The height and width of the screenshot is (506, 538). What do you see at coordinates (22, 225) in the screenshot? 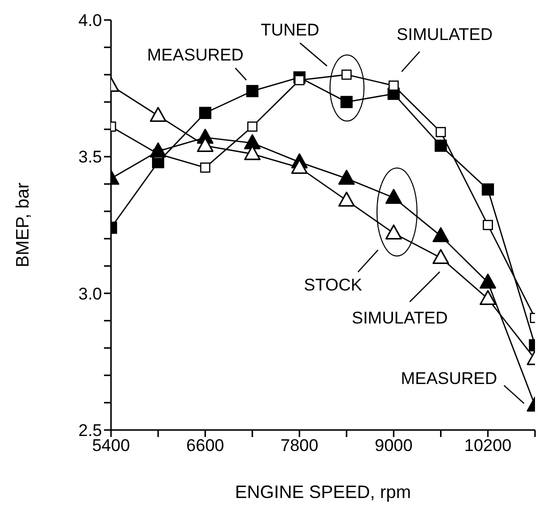
I see `y-axis-title: BMEP, bar` at bounding box center [22, 225].